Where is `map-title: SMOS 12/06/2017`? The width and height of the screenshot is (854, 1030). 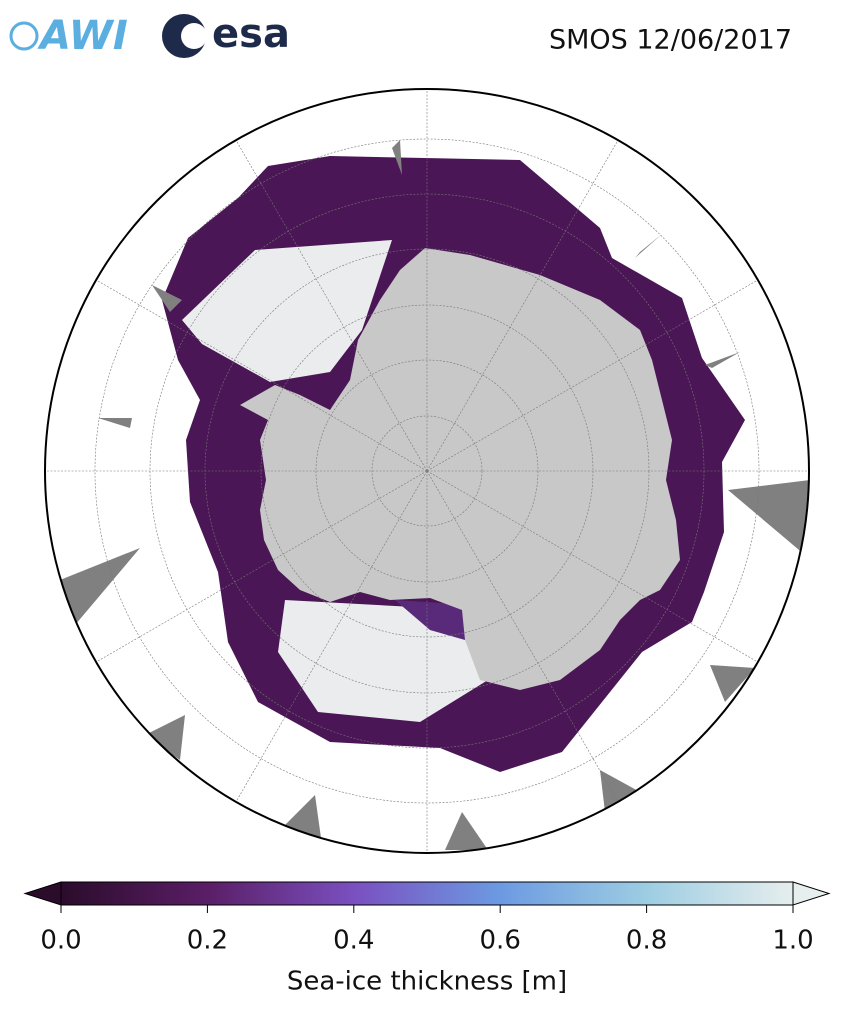
map-title: SMOS 12/06/2017 is located at coordinates (670, 40).